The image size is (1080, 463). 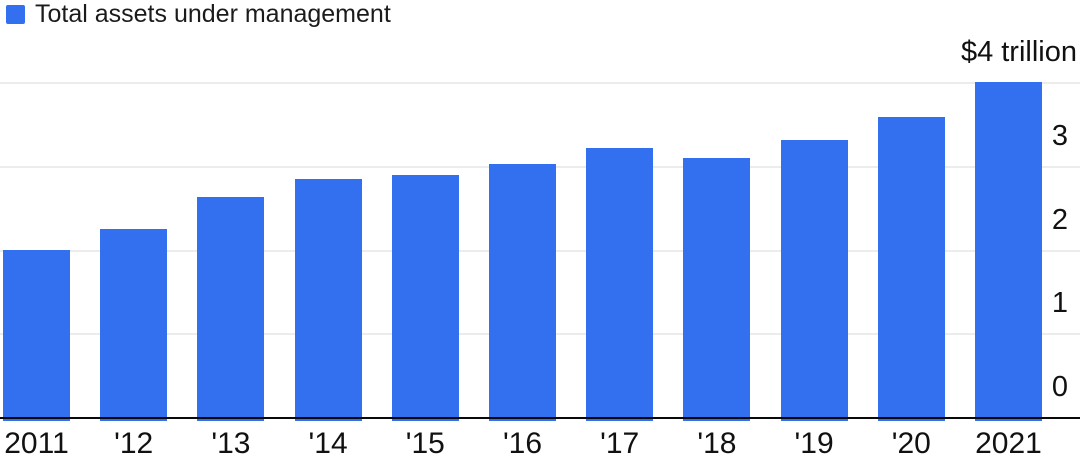 What do you see at coordinates (1060, 387) in the screenshot?
I see `y-tick-label-0: 0` at bounding box center [1060, 387].